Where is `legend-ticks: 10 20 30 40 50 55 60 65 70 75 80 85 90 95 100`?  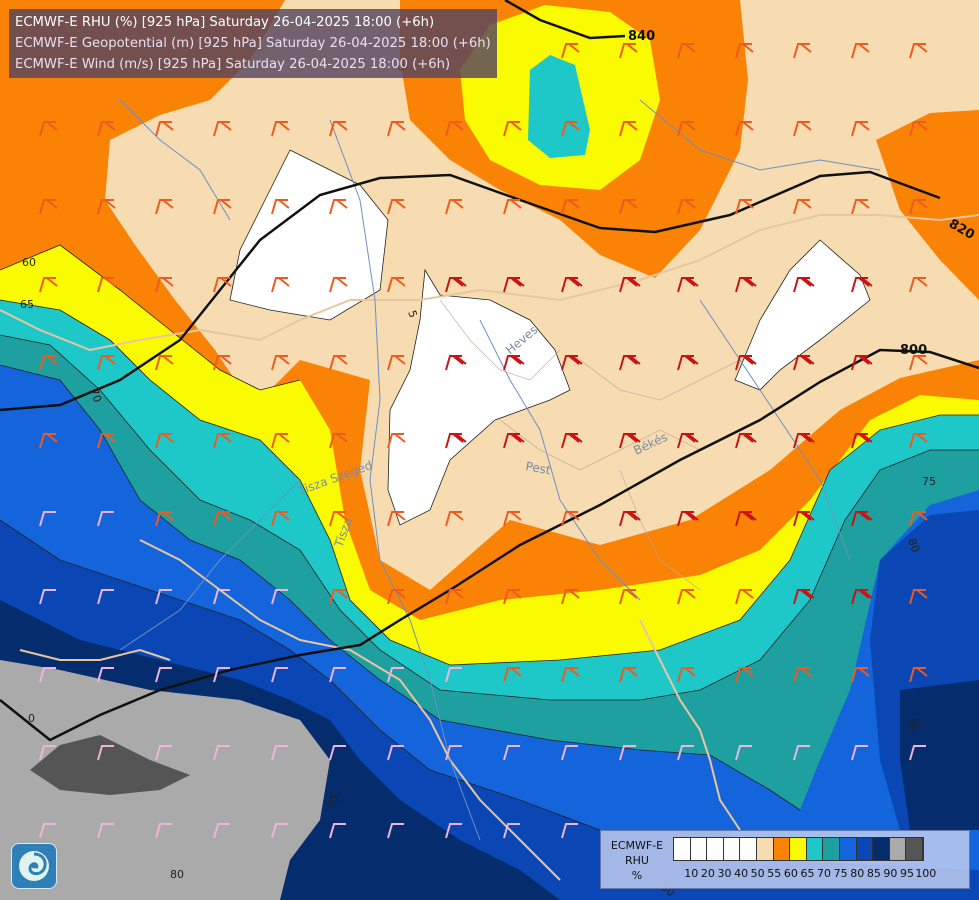
legend-ticks: 10 20 30 40 50 55 60 65 70 75 80 85 90 95 100 is located at coordinates (810, 873).